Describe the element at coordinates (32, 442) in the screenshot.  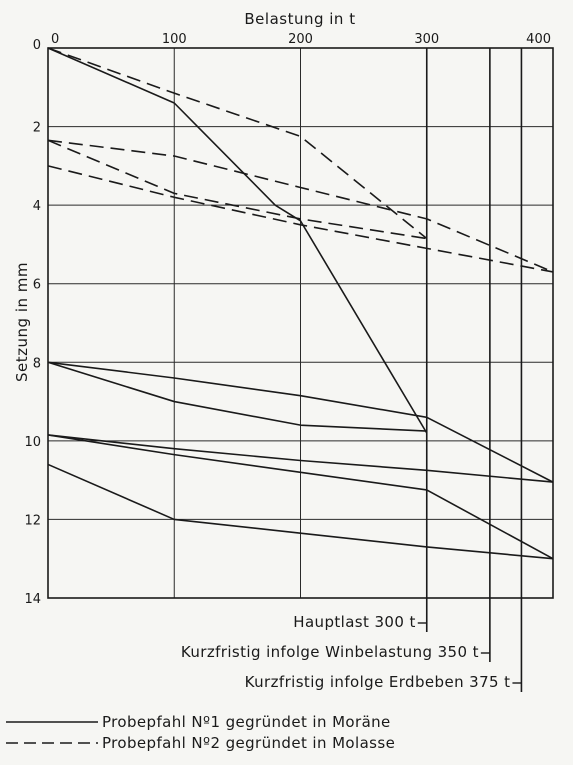
I see `y-tick-label: 10` at that location.